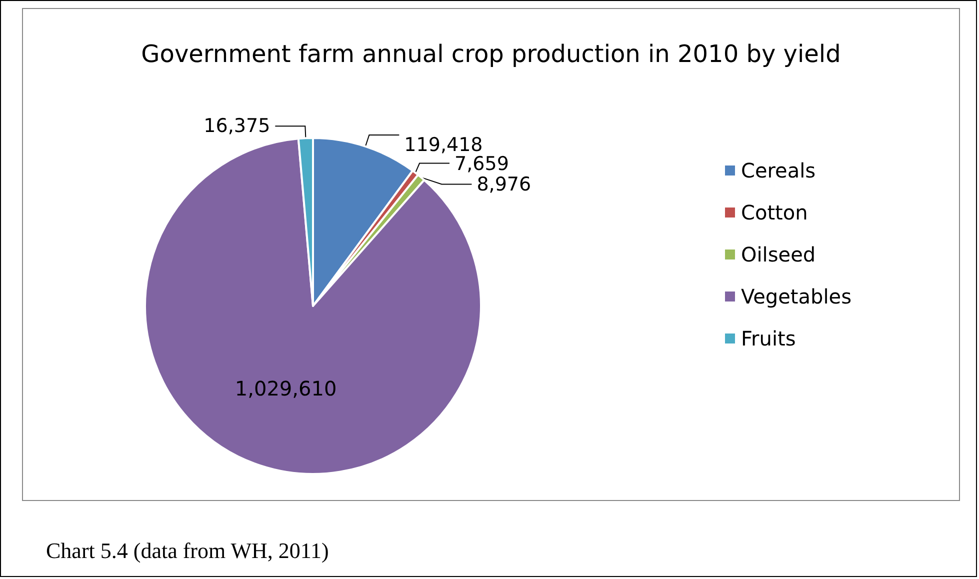 This screenshot has height=579, width=979. What do you see at coordinates (237, 126) in the screenshot?
I see `data-label: 16,375` at bounding box center [237, 126].